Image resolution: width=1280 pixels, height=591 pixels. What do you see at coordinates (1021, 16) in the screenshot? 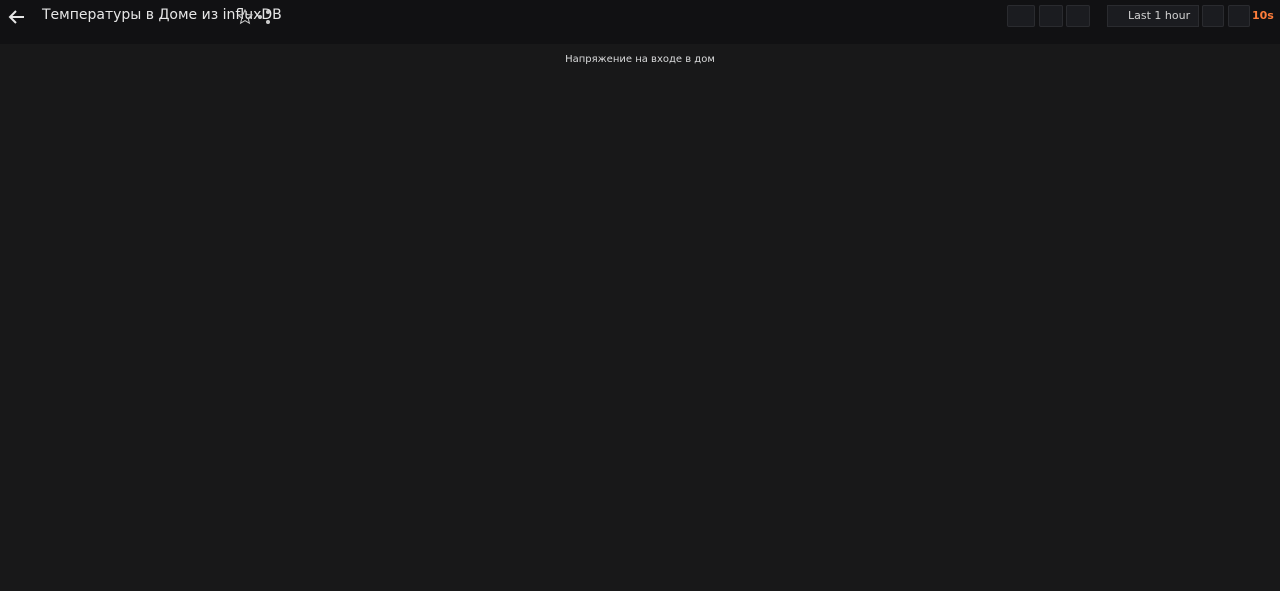
I see `add-panel-button` at bounding box center [1021, 16].